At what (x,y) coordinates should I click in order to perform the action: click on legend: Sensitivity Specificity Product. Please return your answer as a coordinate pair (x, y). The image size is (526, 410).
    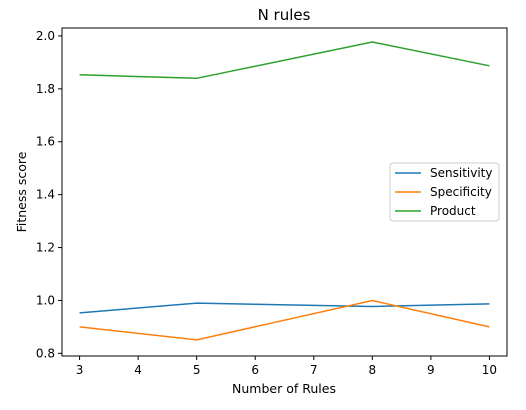
    Looking at the image, I should click on (444, 192).